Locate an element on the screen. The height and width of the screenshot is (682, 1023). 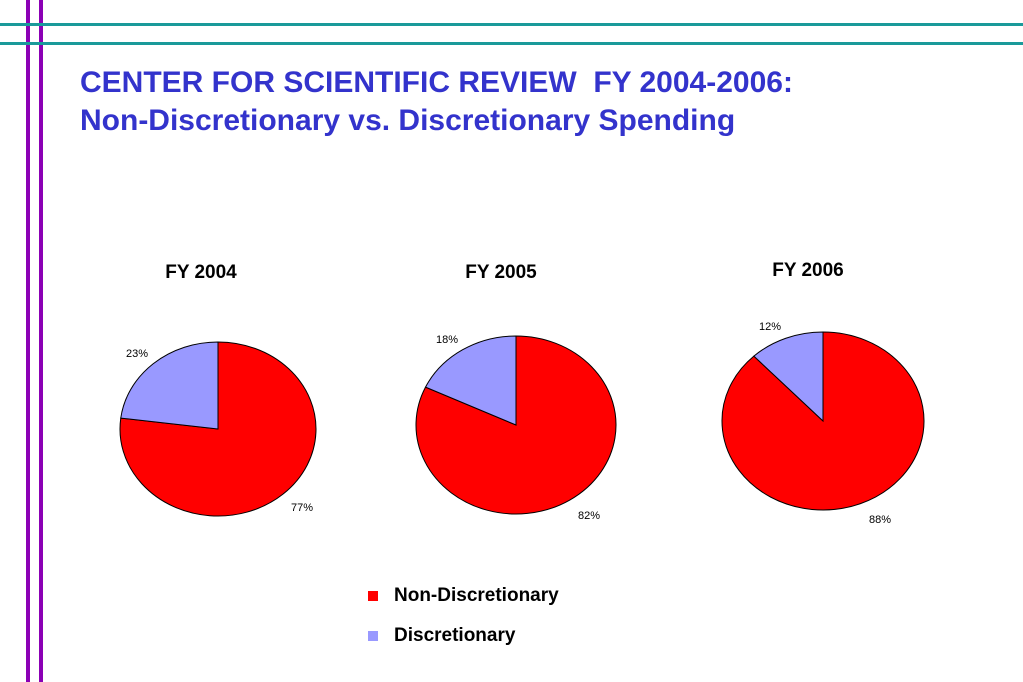
pie-chart-2: FY 2005 82% 18% is located at coordinates (516, 392).